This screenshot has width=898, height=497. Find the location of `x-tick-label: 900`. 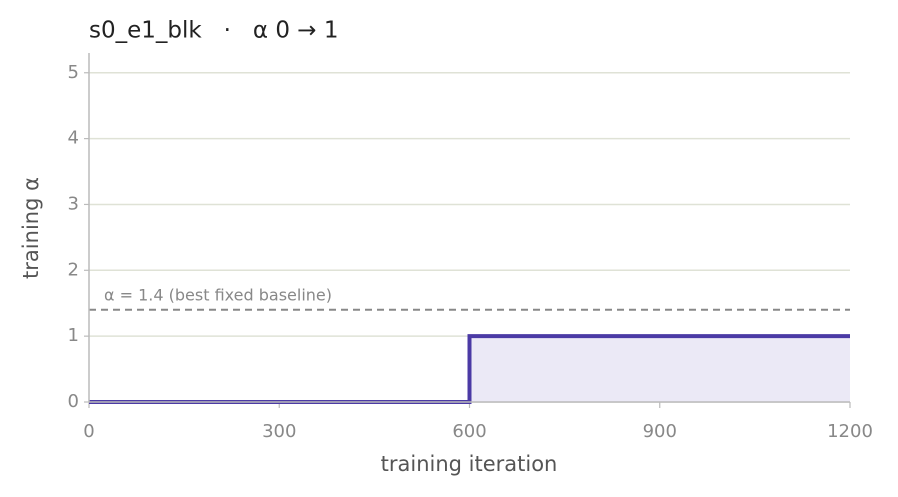

x-tick-label: 900 is located at coordinates (660, 431).